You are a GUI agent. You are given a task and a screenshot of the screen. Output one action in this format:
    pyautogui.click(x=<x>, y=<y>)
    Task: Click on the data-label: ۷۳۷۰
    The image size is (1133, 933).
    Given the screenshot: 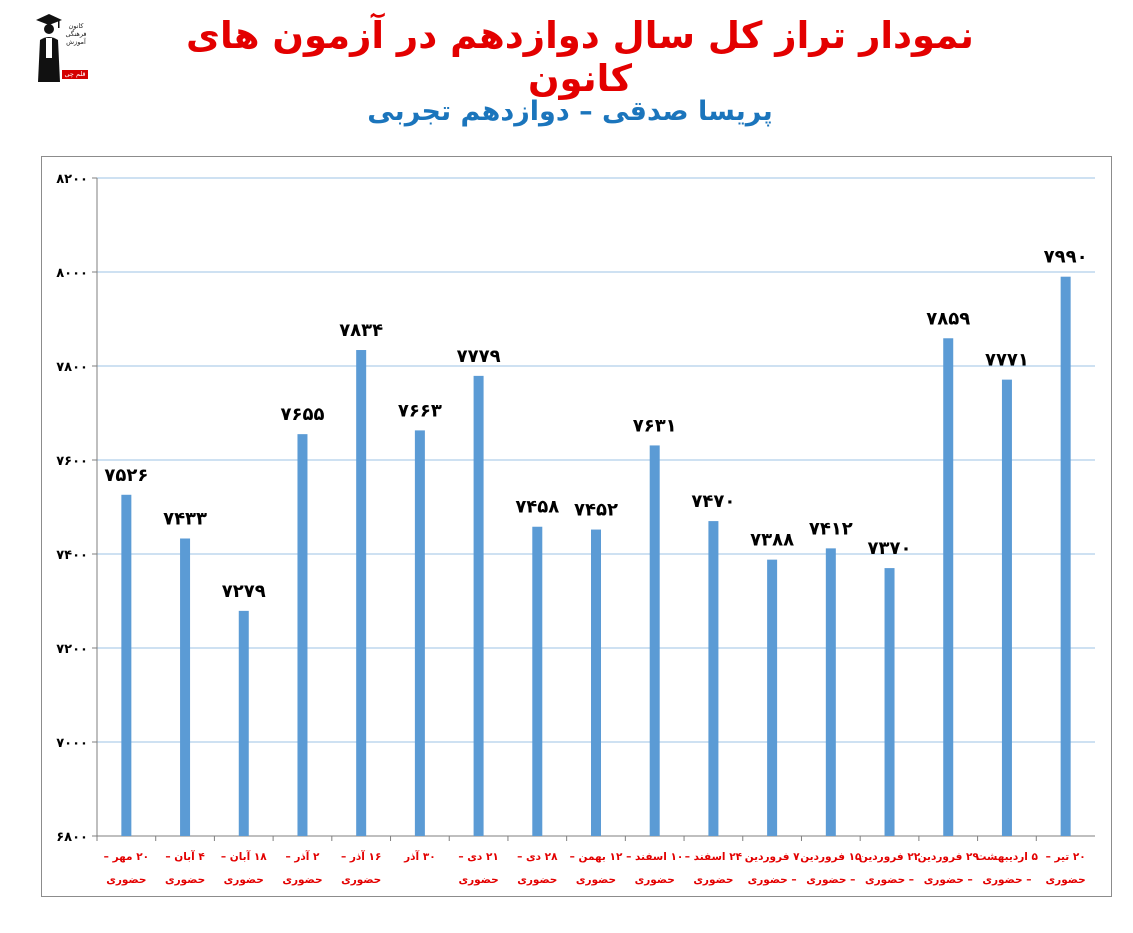 What is the action you would take?
    pyautogui.click(x=890, y=548)
    